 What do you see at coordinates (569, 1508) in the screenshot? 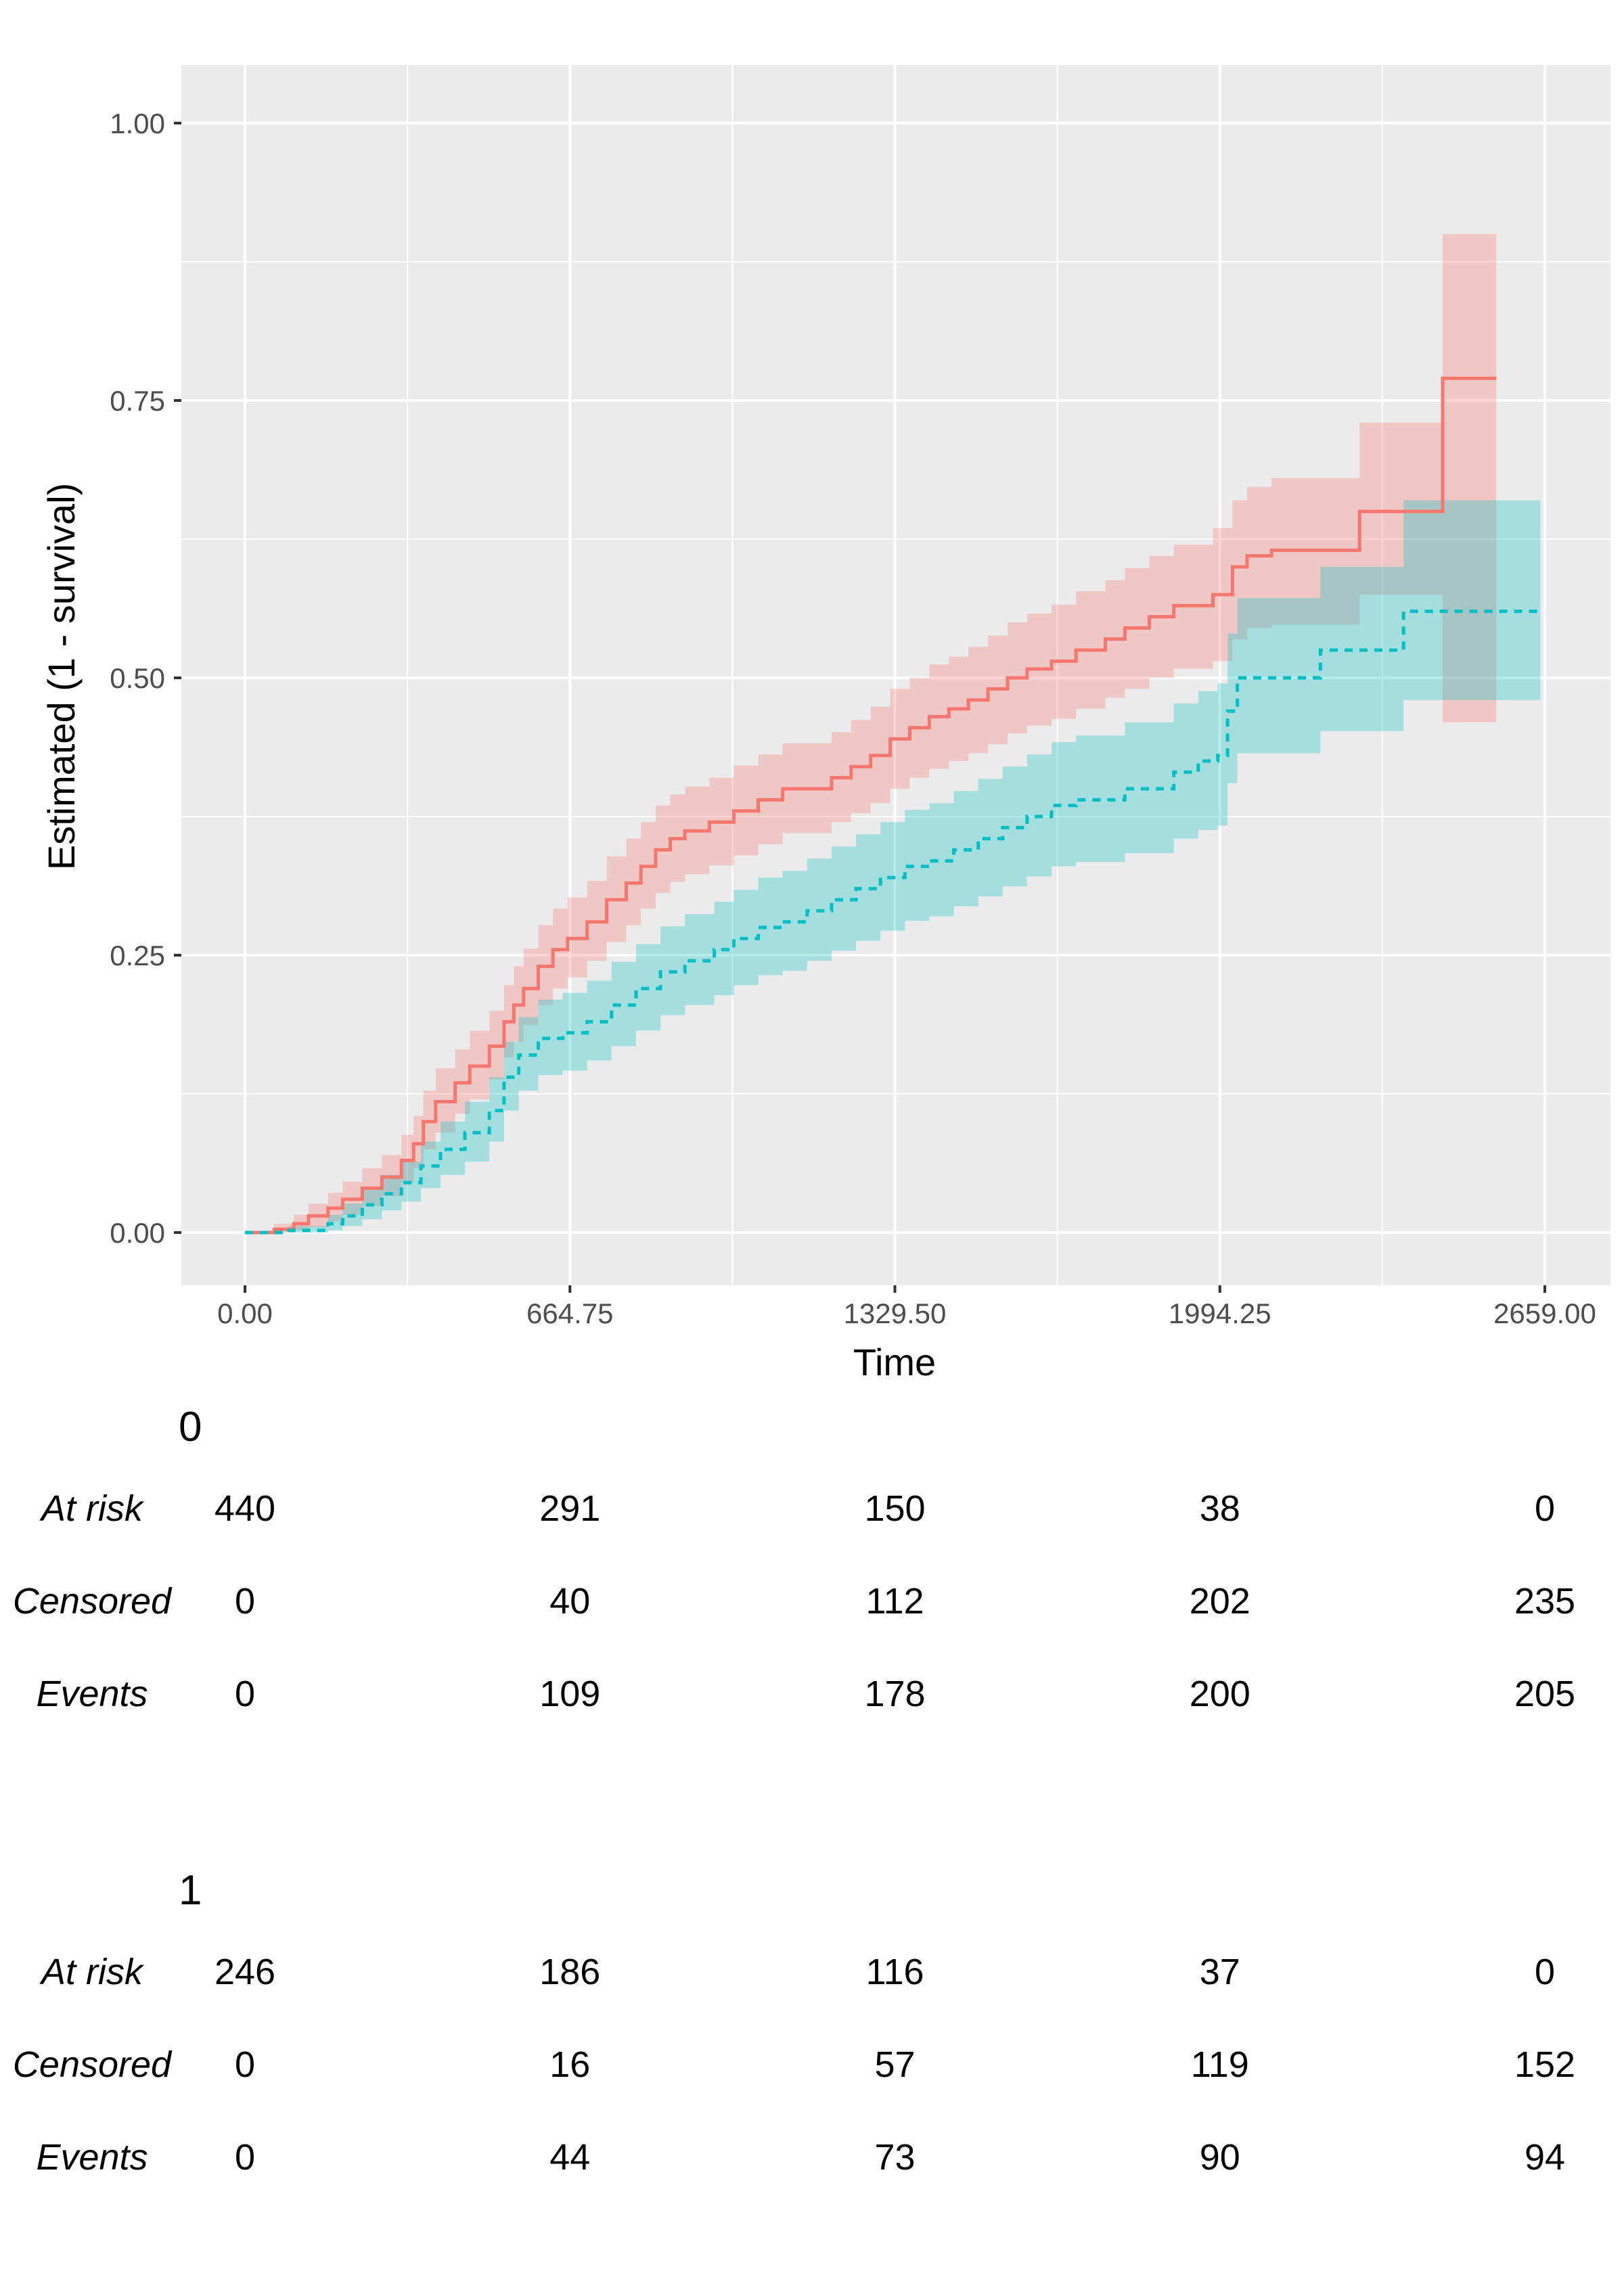
I see `risk-table-cell: 291` at bounding box center [569, 1508].